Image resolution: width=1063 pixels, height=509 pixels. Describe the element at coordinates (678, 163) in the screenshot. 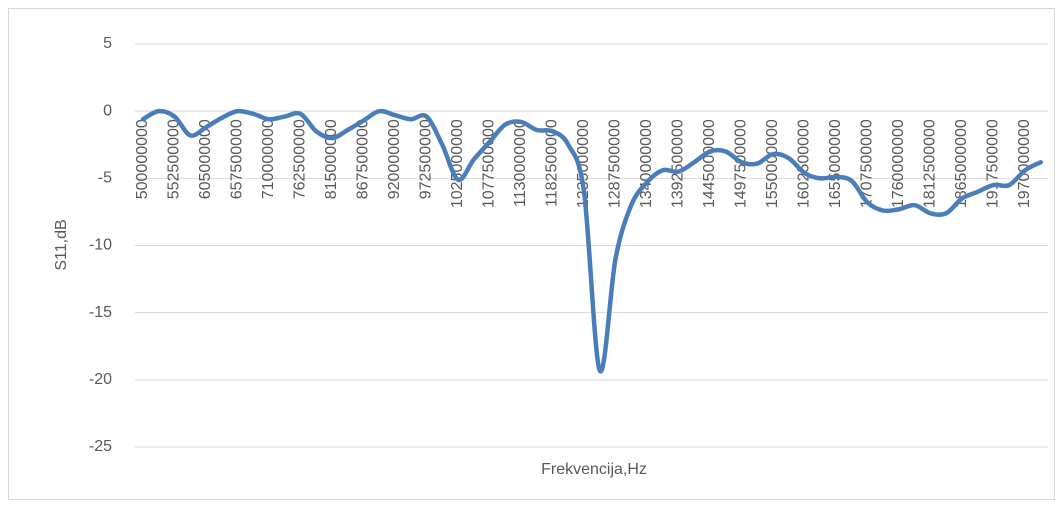

I see `x-tick-label: 1392500000` at that location.